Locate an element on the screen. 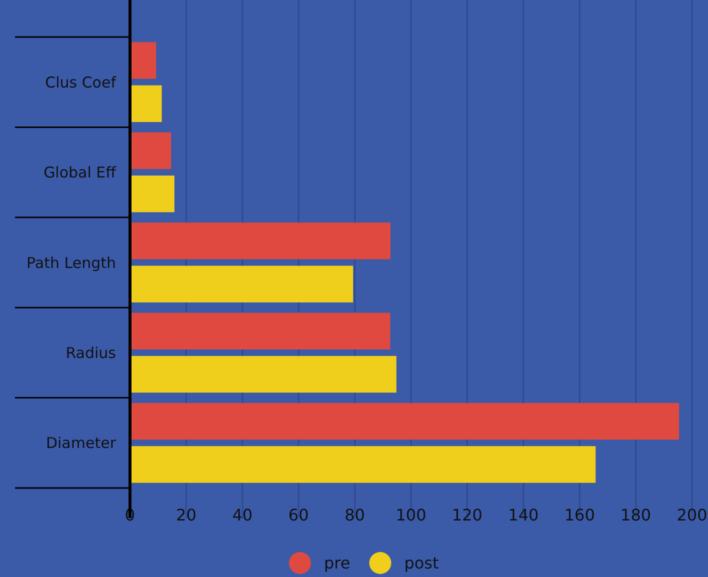  y-tick-label: Radius is located at coordinates (91, 353).